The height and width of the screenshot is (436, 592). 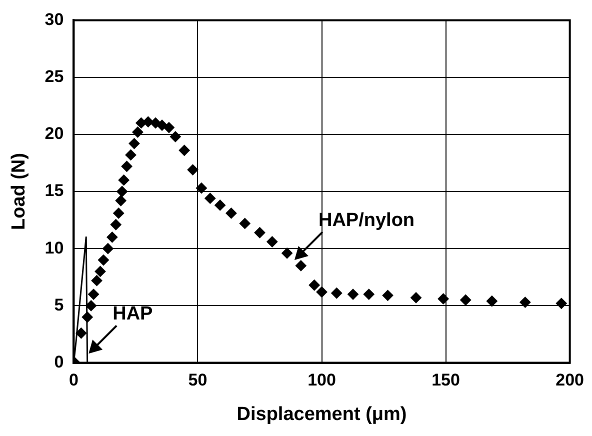 I want to click on y-tick-label: 30, so click(x=54, y=19).